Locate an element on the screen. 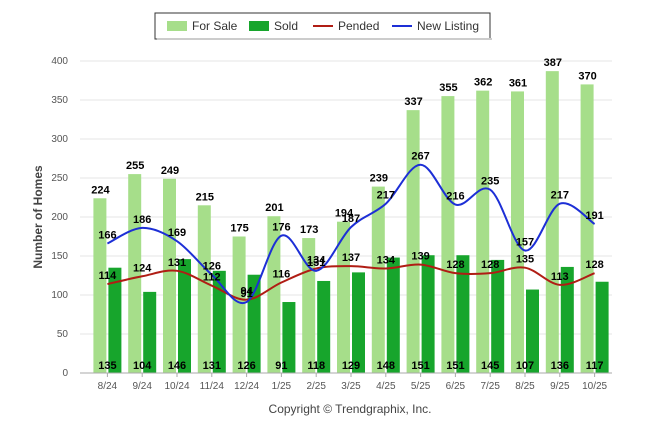  label-new-listing: 157 is located at coordinates (525, 243).